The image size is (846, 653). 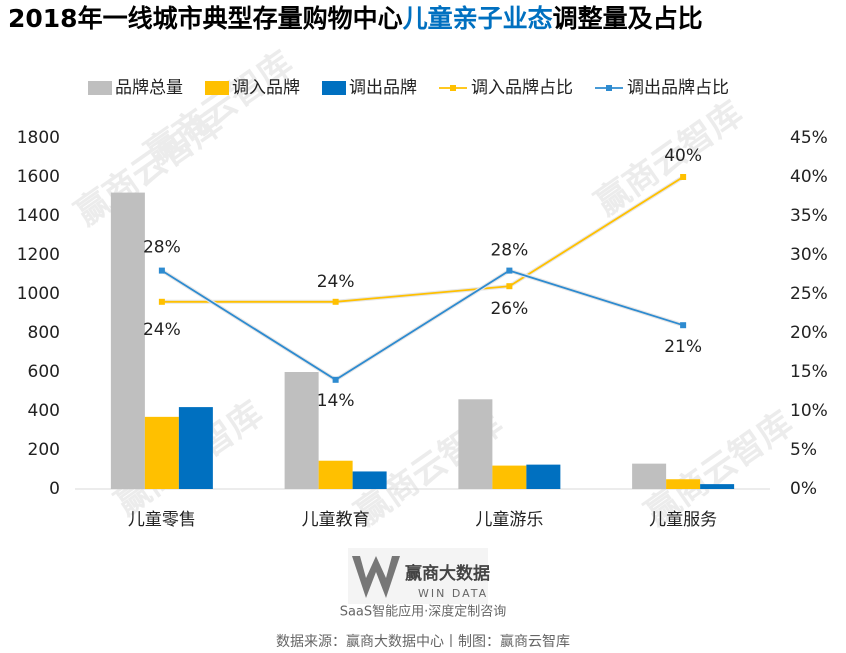 What do you see at coordinates (453, 593) in the screenshot?
I see `logo-sub: WIN DATA` at bounding box center [453, 593].